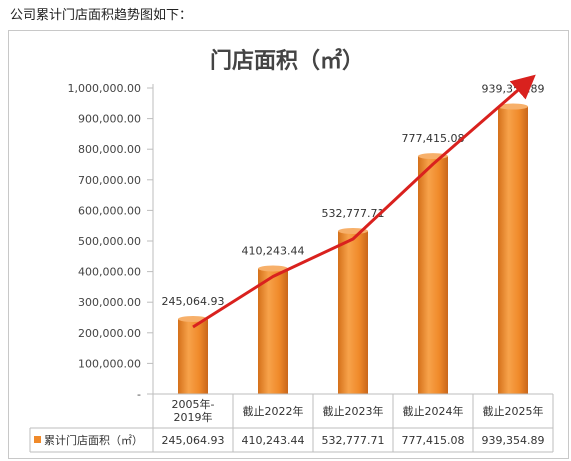 Image resolution: width=571 pixels, height=461 pixels. Describe the element at coordinates (513, 411) in the screenshot. I see `category-label: 截止2025年` at that location.